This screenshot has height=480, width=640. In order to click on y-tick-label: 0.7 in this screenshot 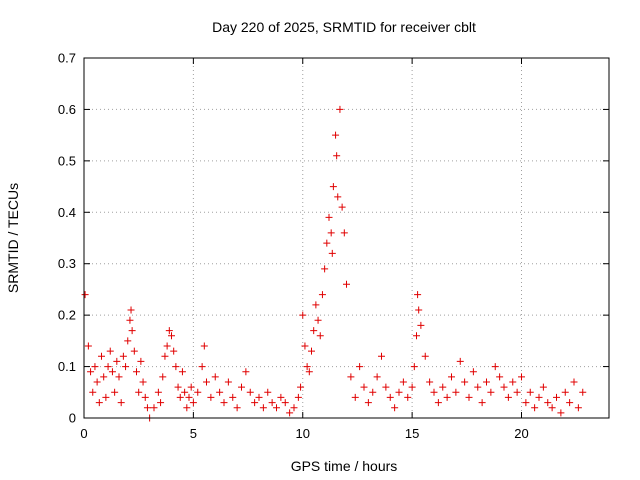, I will do `click(67, 58)`.